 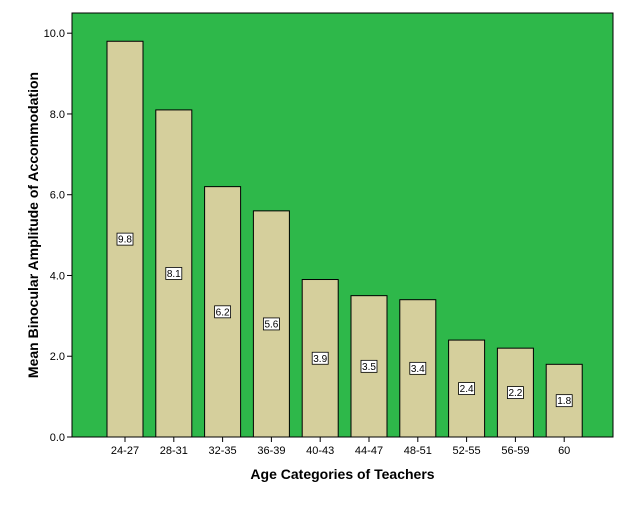 I want to click on x-tick-label: 32-35, so click(x=223, y=451).